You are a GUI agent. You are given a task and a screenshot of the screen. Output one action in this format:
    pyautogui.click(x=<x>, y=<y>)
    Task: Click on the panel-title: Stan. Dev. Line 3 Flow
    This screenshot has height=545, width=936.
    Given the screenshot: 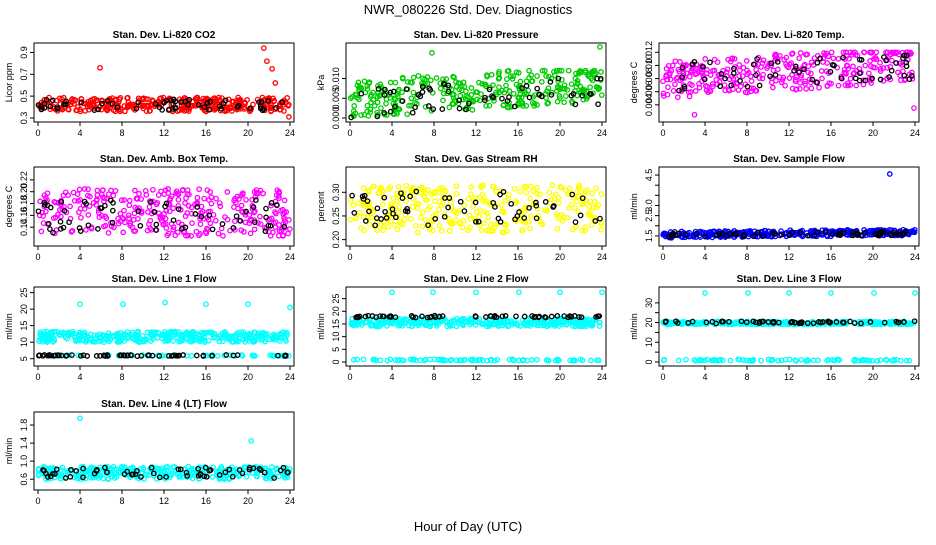 What is the action you would take?
    pyautogui.click(x=789, y=279)
    